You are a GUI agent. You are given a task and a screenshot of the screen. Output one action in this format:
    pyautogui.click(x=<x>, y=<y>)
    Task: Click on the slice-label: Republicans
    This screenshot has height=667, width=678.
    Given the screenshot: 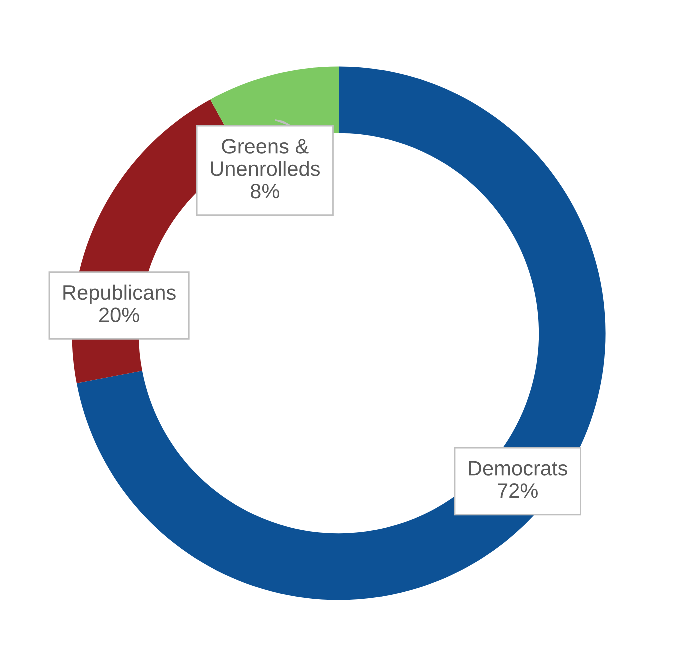 What is the action you would take?
    pyautogui.click(x=120, y=294)
    